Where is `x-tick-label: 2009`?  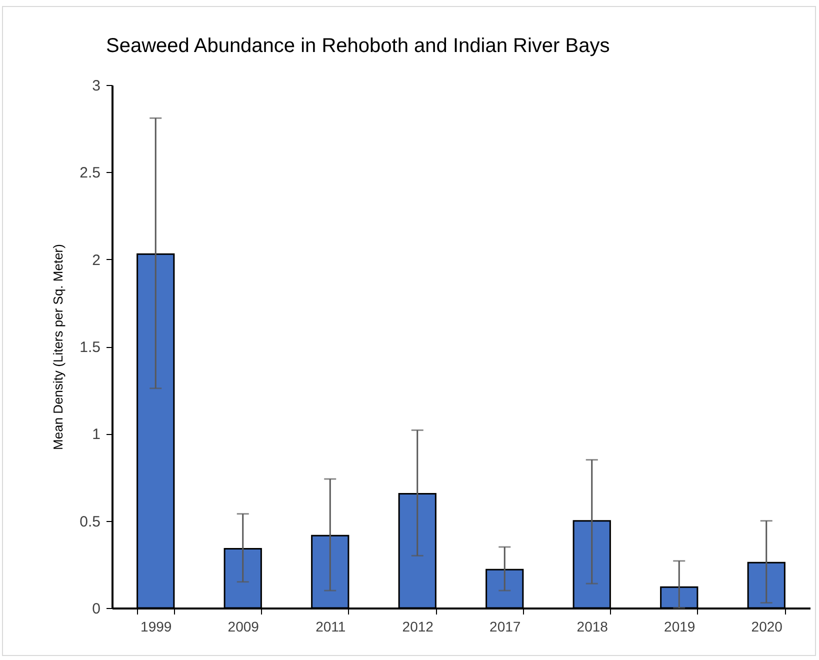
x-tick-label: 2009 is located at coordinates (244, 626).